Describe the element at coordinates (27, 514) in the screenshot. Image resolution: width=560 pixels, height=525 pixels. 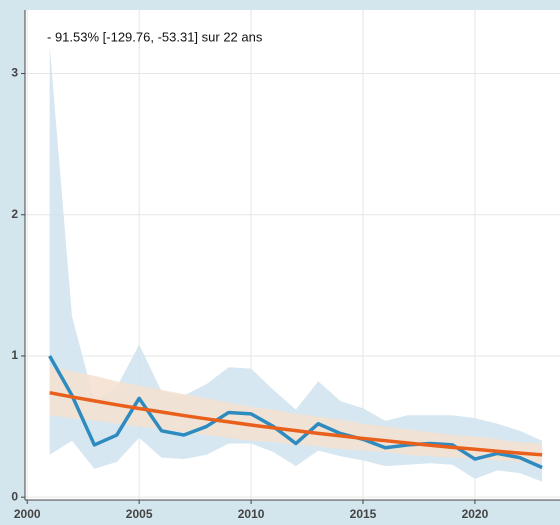
I see `x-tick-label: 2000` at that location.